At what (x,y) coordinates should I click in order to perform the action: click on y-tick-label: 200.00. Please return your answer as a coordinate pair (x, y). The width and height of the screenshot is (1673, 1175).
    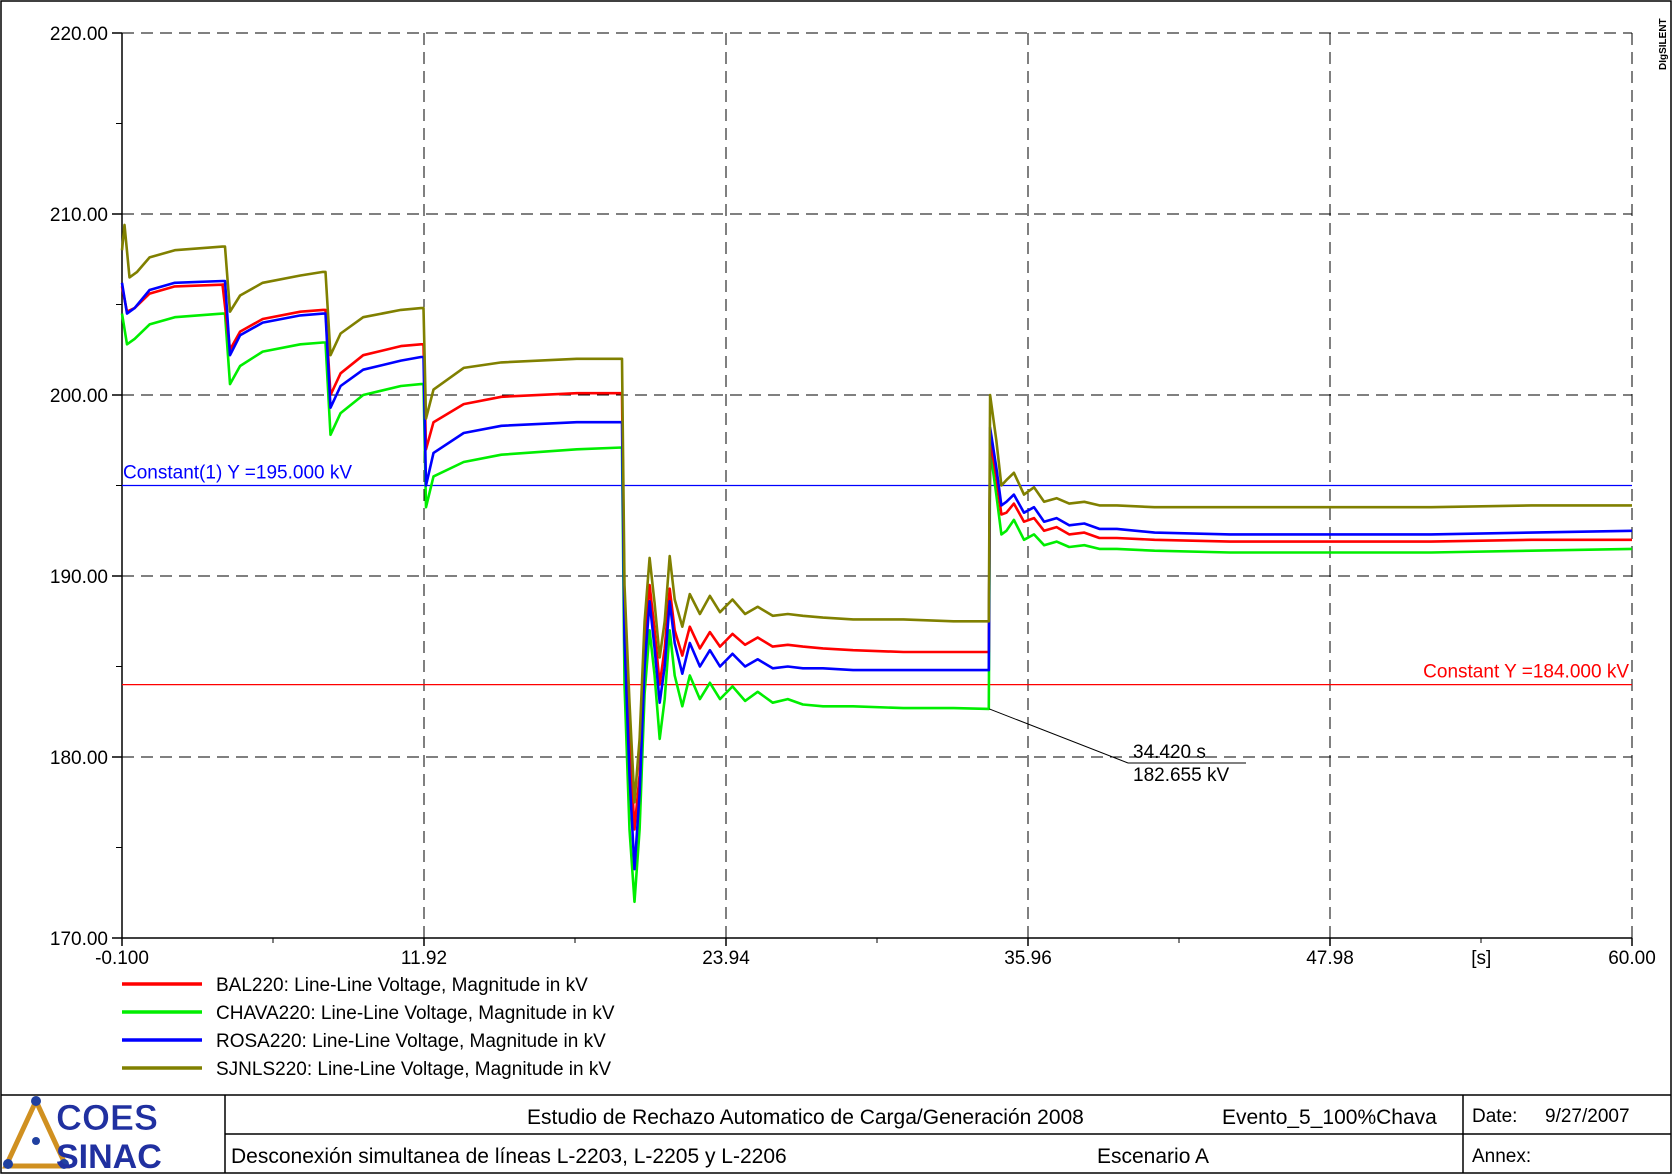
    Looking at the image, I should click on (79, 396).